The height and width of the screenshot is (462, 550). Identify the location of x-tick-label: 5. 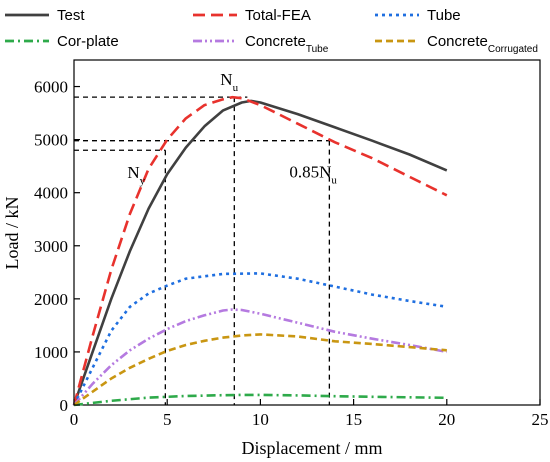
(167, 419).